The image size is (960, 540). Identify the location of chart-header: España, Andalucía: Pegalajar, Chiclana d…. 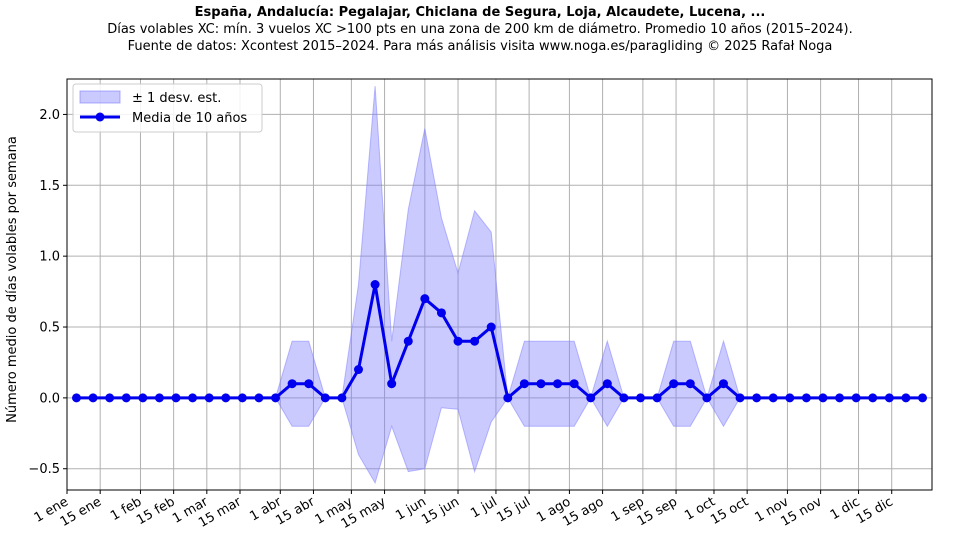
(480, 29).